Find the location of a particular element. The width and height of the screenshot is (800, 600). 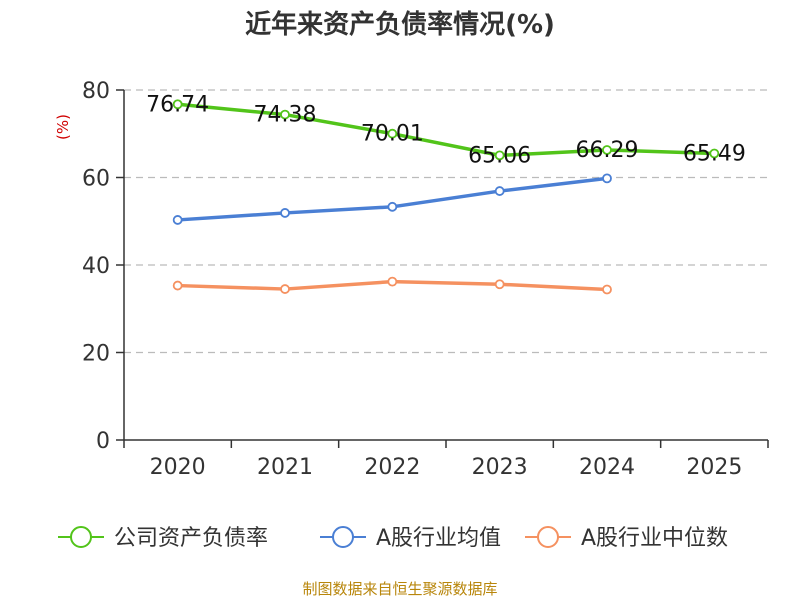

data-label: 66.29 is located at coordinates (607, 150).